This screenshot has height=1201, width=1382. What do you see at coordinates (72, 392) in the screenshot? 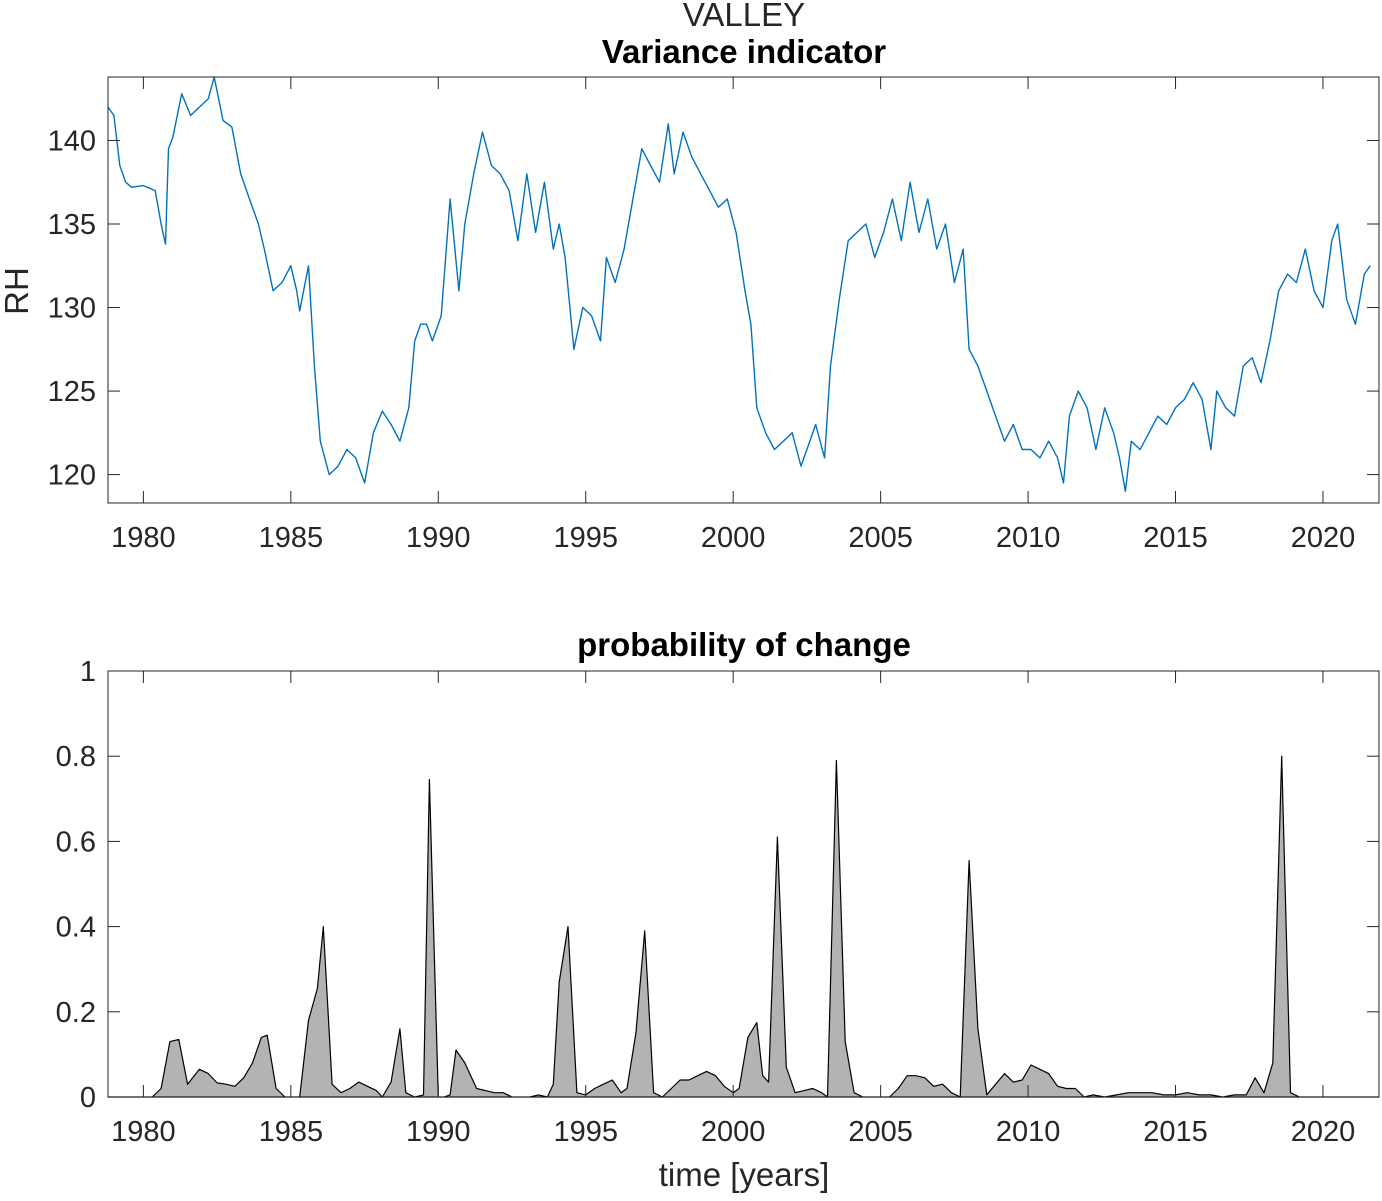
I see `y-tick-label: 125` at bounding box center [72, 392].